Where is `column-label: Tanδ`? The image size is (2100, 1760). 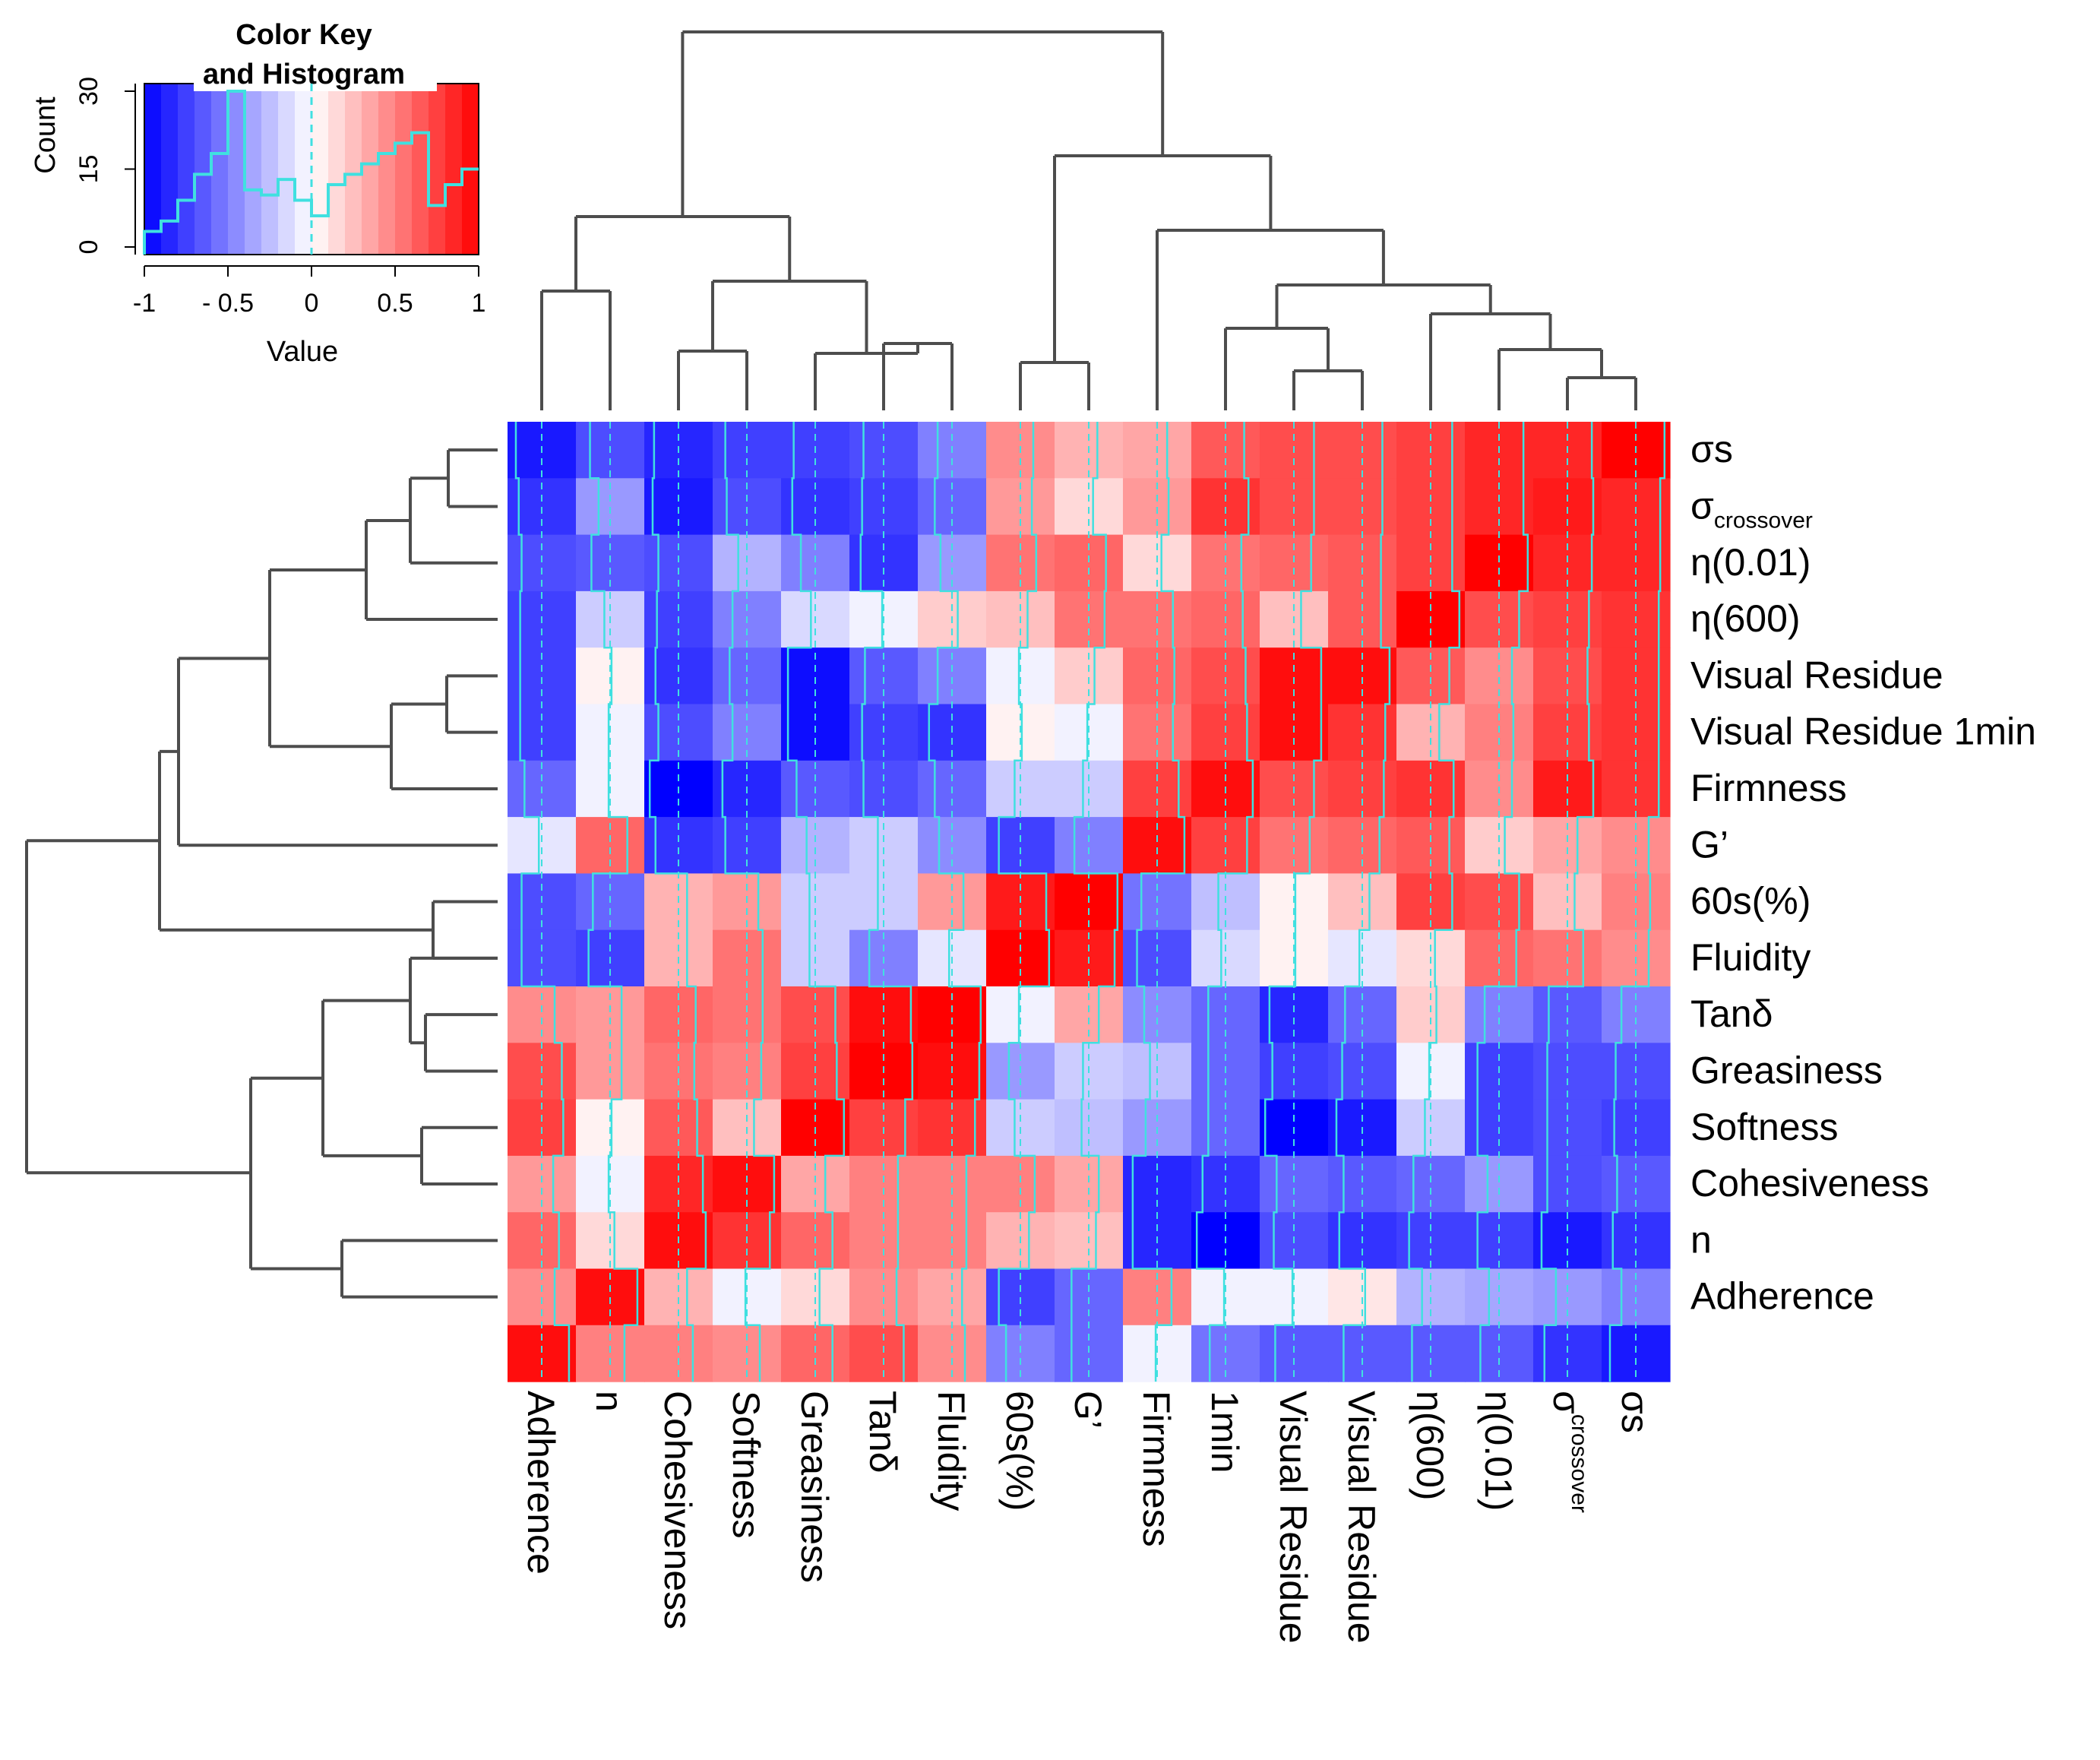 column-label: Tanδ is located at coordinates (883, 1432).